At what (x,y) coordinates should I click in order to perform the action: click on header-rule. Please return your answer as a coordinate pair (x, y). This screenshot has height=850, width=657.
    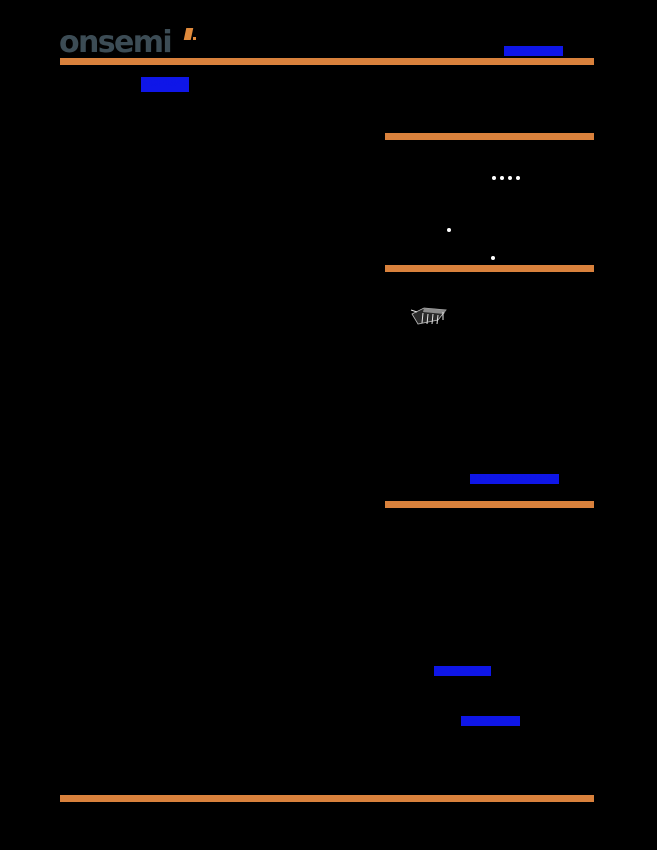
    Looking at the image, I should click on (327, 61).